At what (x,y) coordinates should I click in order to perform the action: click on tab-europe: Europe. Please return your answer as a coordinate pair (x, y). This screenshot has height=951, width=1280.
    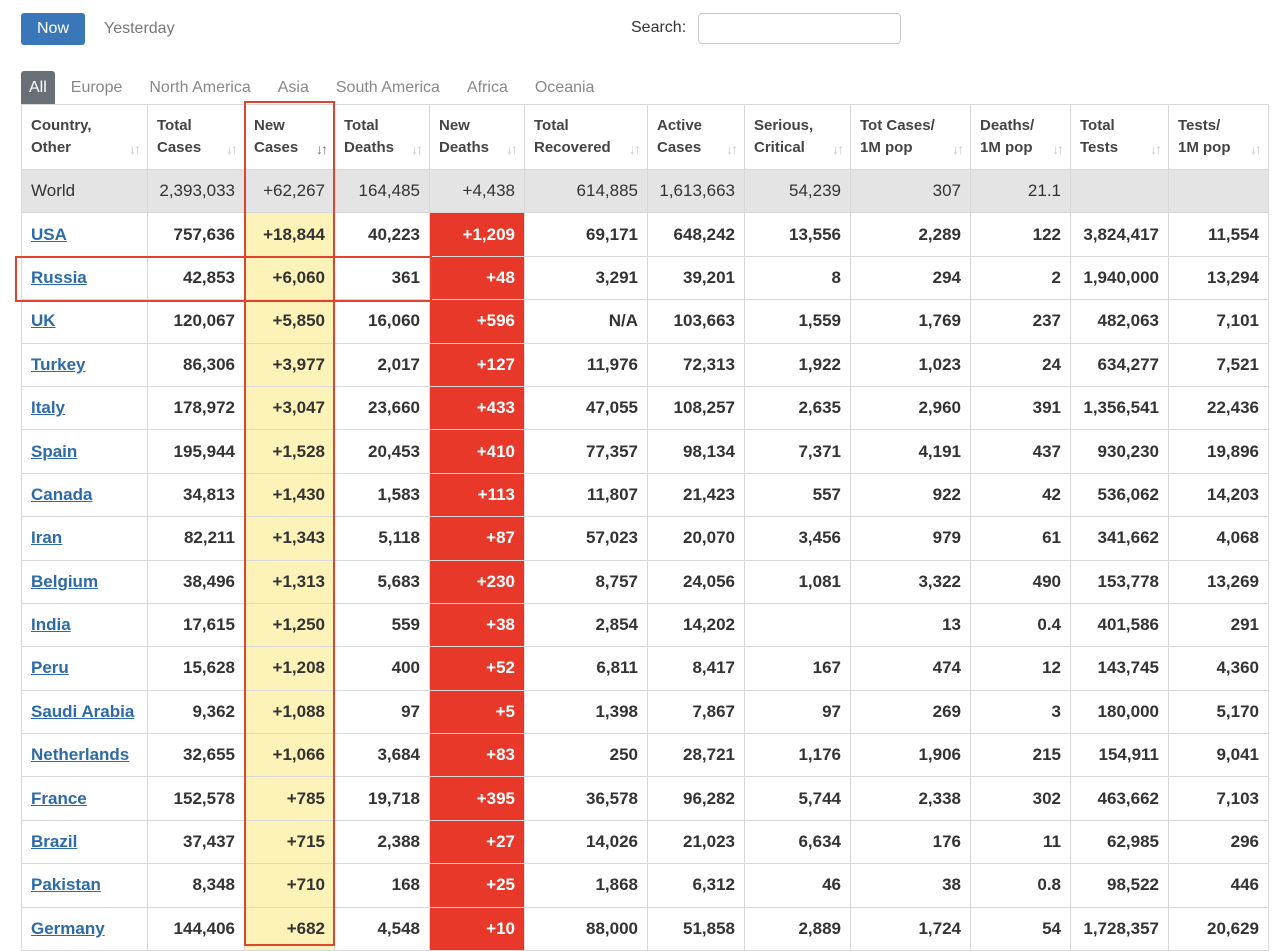
    Looking at the image, I should click on (96, 87).